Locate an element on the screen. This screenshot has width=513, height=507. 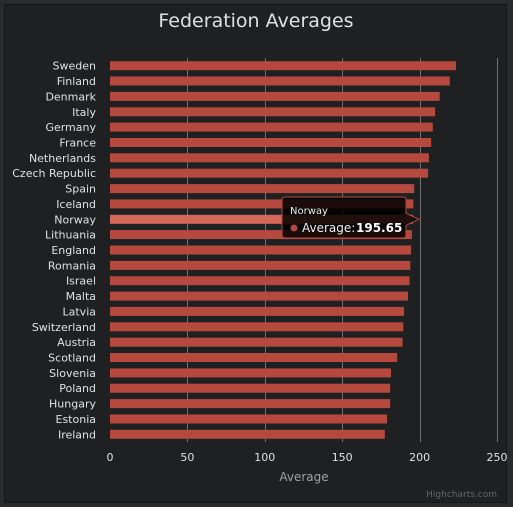
bar-hungary is located at coordinates (250, 404).